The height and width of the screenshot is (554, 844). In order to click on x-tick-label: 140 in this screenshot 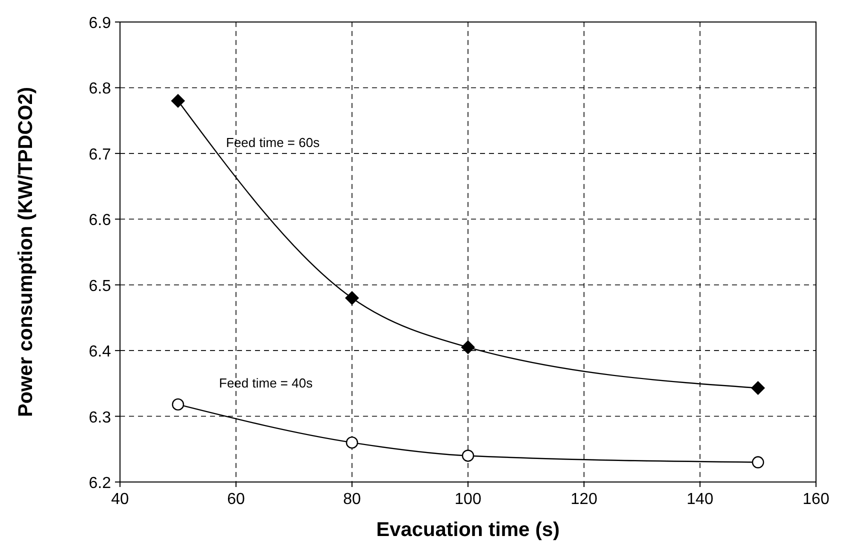, I will do `click(700, 499)`.